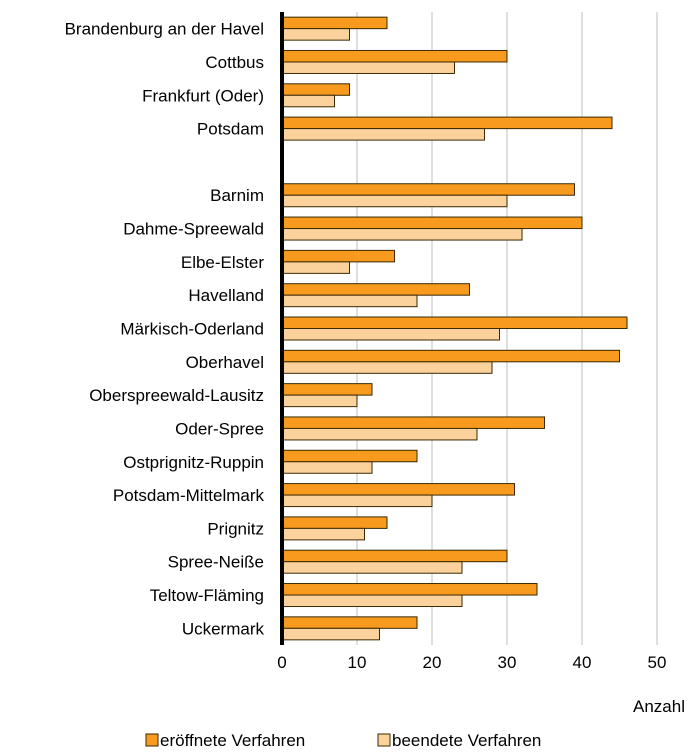 The image size is (696, 754). Describe the element at coordinates (216, 562) in the screenshot. I see `category-label: Spree-Neiße` at that location.